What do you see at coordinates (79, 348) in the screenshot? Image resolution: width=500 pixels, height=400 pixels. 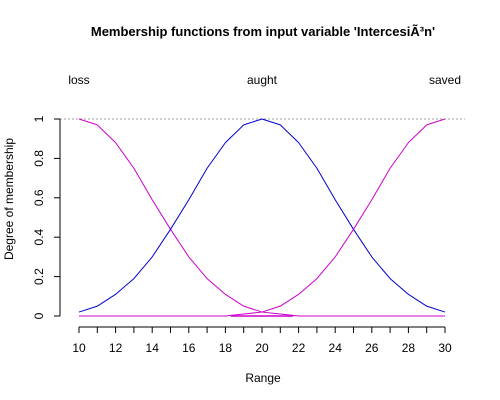 I see `x-tick-label: 10` at bounding box center [79, 348].